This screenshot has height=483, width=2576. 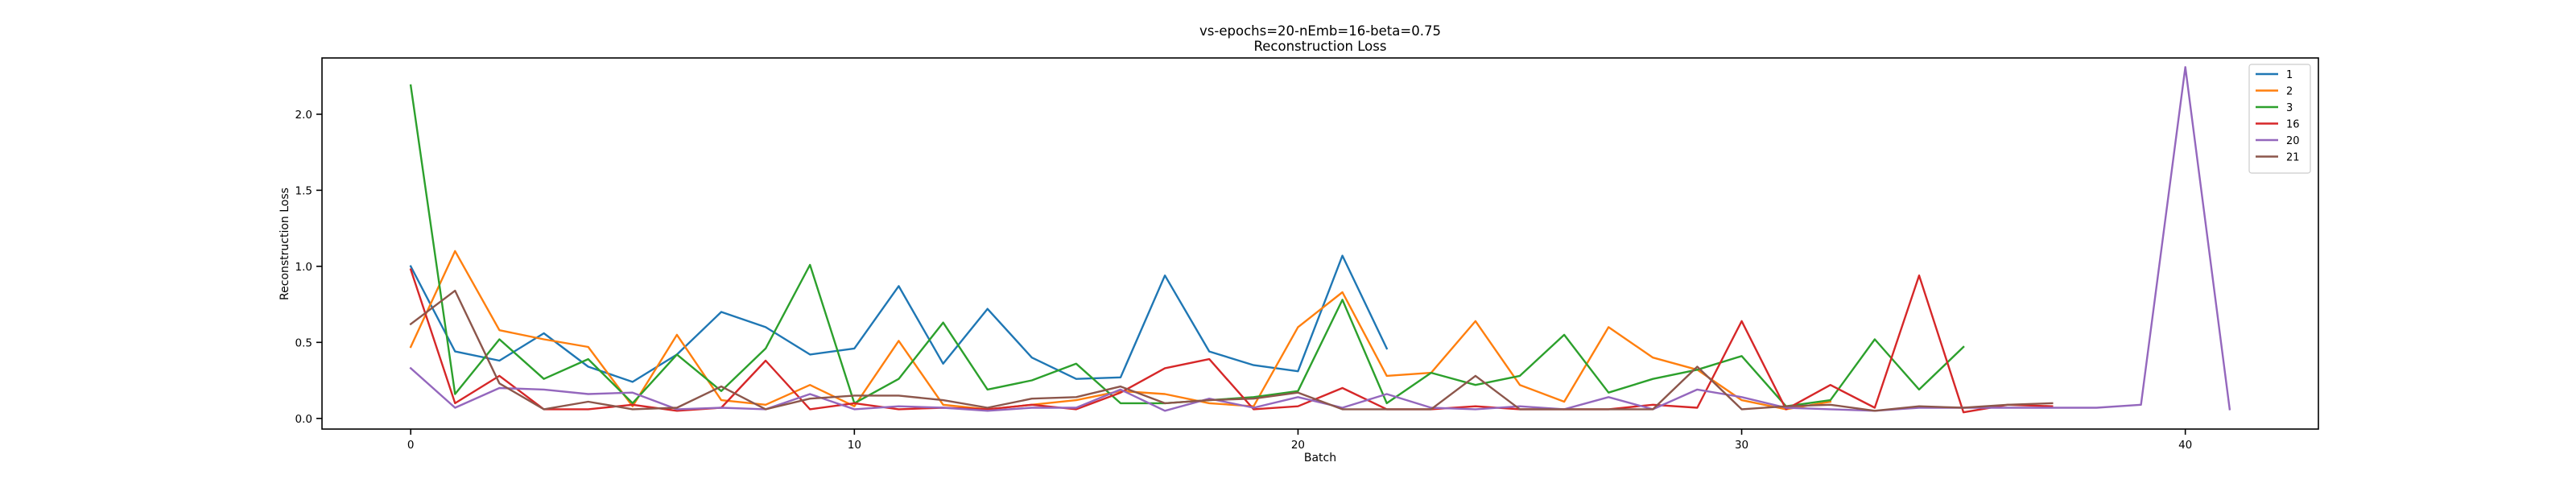 What do you see at coordinates (1320, 31) in the screenshot?
I see `chart-title: vs-epochs=20-nEmb=16-beta=0.75` at bounding box center [1320, 31].